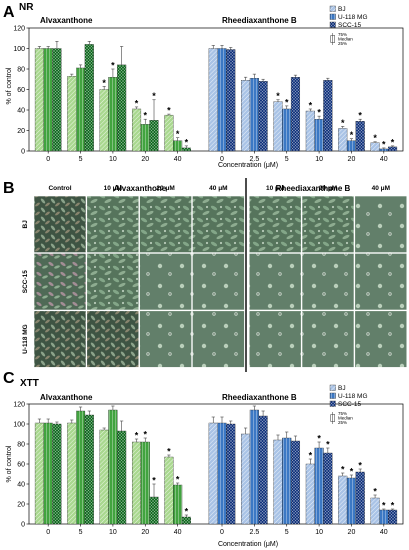  I want to click on legend-label: U-118 MG, so click(353, 396).